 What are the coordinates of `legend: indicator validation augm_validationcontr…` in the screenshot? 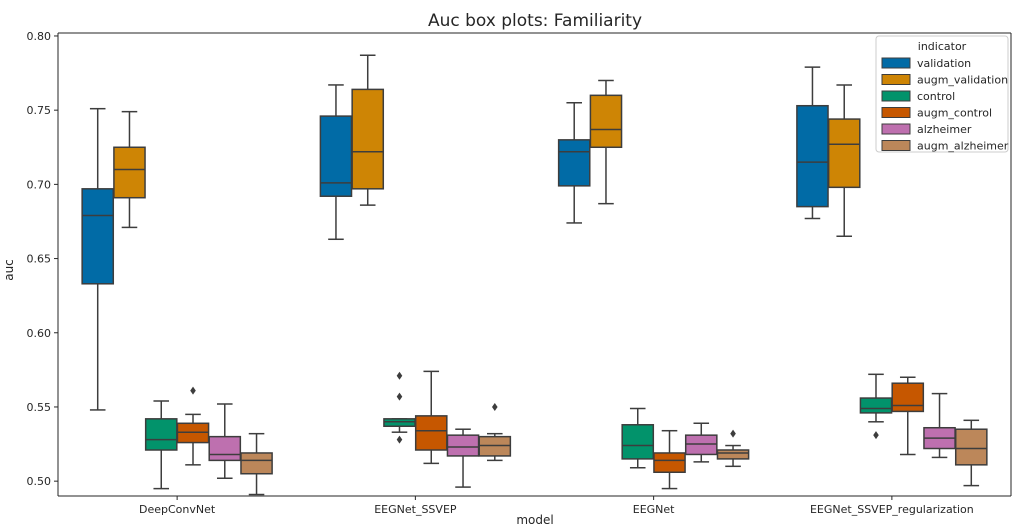 It's located at (942, 94).